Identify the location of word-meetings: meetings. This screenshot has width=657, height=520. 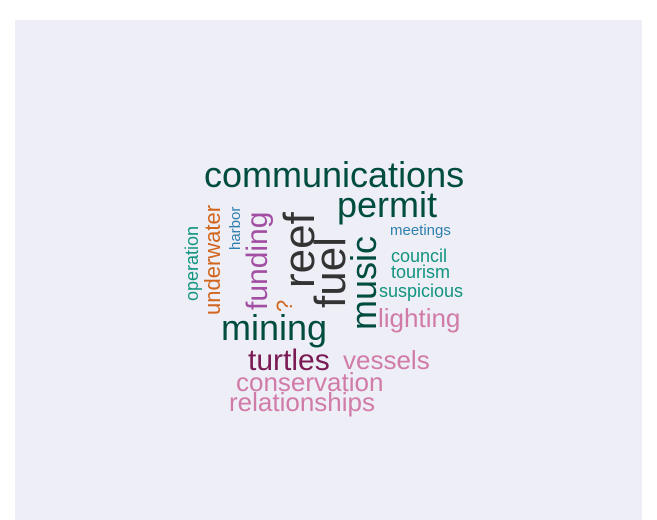
(420, 230).